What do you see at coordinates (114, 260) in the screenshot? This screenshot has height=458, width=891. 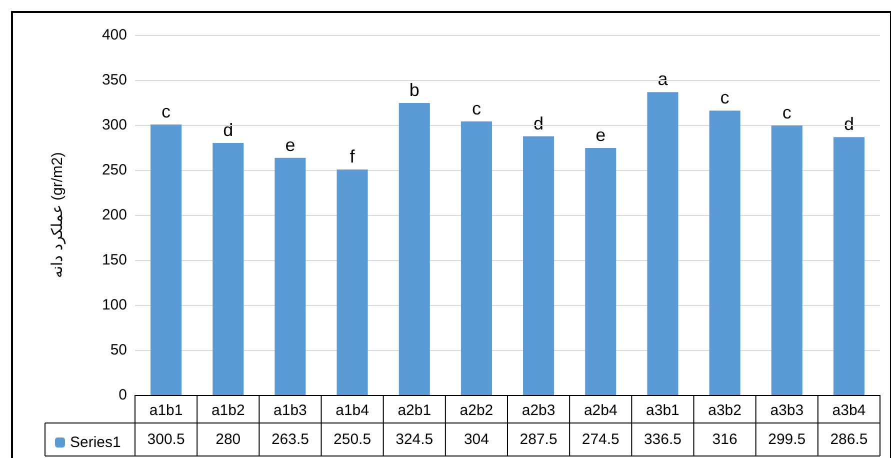 I see `y-tick-label: 150` at bounding box center [114, 260].